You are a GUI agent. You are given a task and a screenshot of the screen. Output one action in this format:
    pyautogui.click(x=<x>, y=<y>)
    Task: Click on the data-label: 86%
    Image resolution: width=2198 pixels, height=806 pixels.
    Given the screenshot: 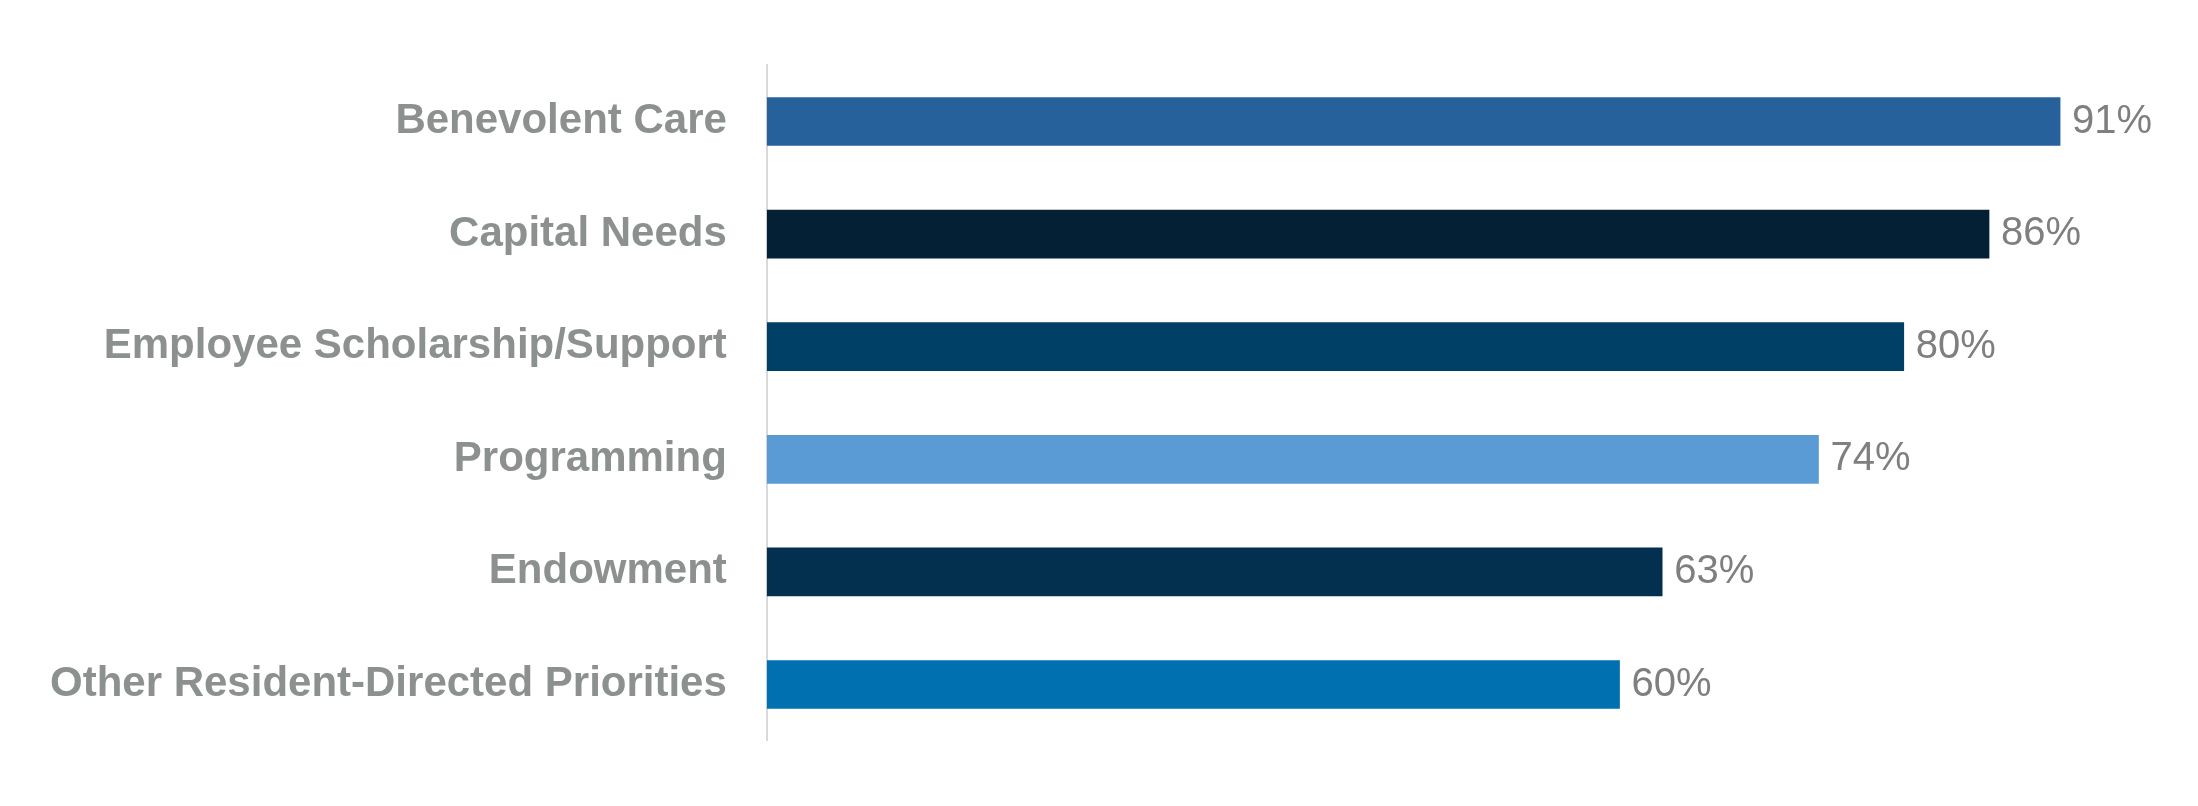 What is the action you would take?
    pyautogui.click(x=2041, y=231)
    